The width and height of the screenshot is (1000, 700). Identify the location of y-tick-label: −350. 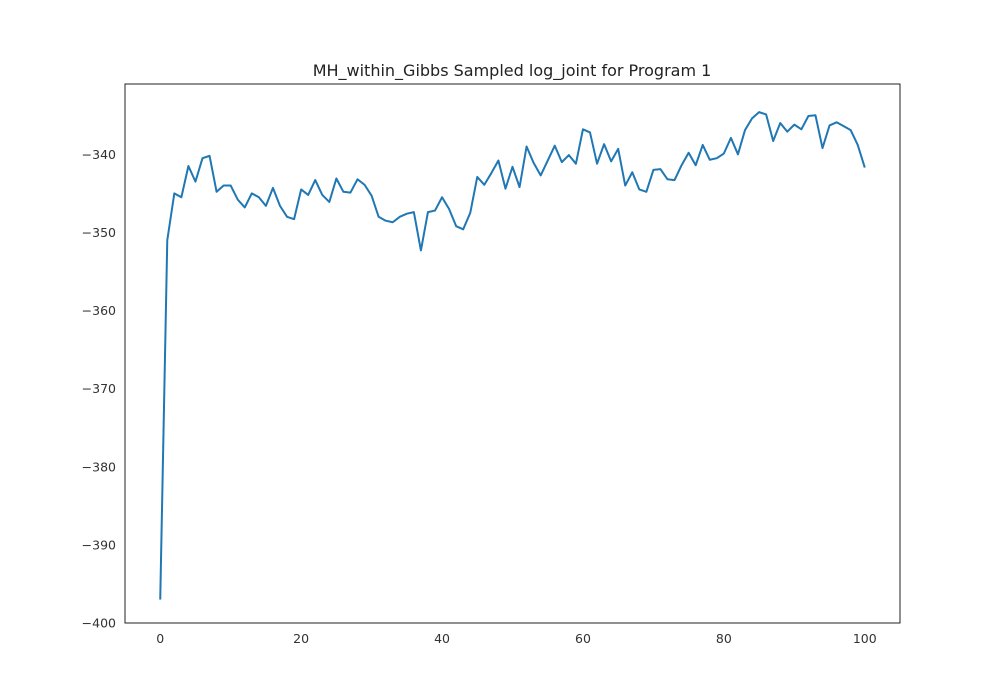
(99, 232).